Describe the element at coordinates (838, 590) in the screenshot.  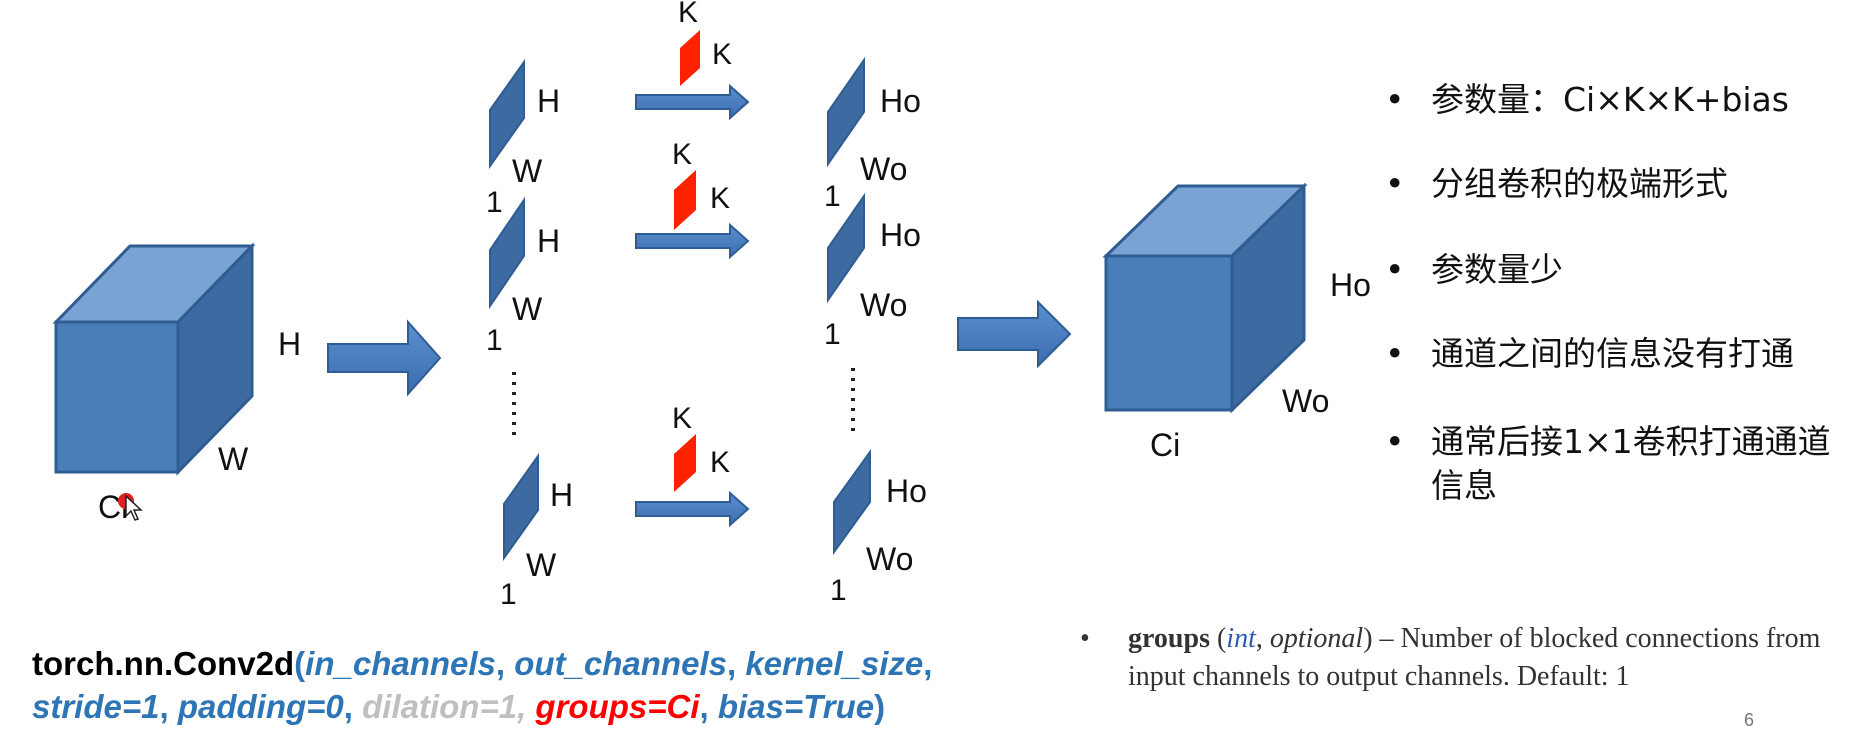
I see `out-3-one-label: 1` at that location.